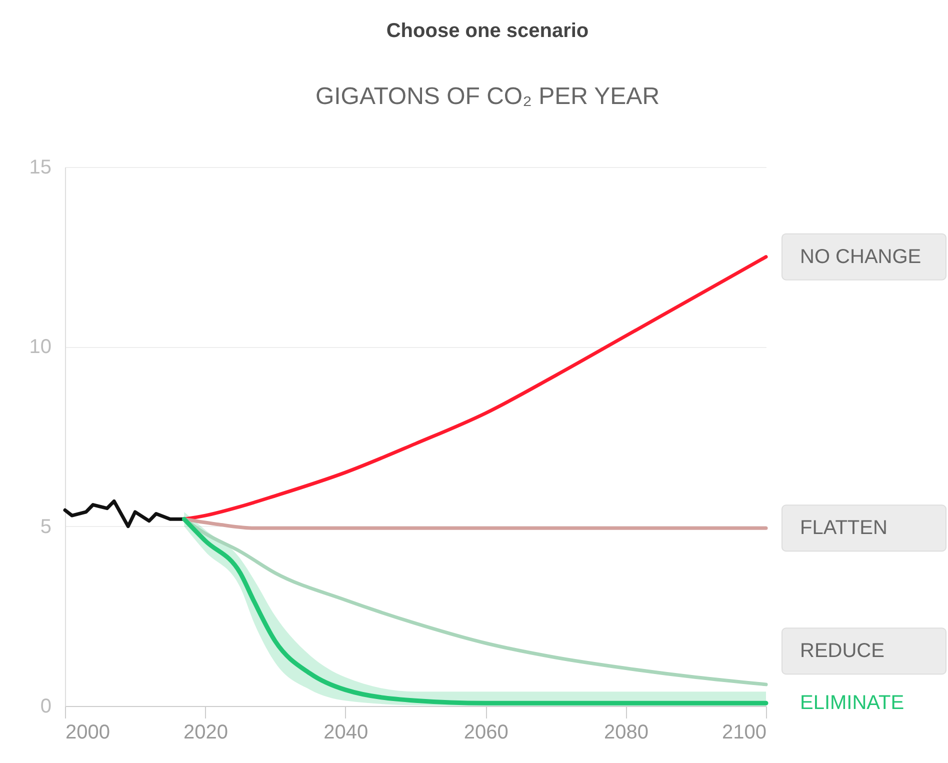 The width and height of the screenshot is (948, 763). What do you see at coordinates (626, 733) in the screenshot?
I see `x-tick-label: 2080` at bounding box center [626, 733].